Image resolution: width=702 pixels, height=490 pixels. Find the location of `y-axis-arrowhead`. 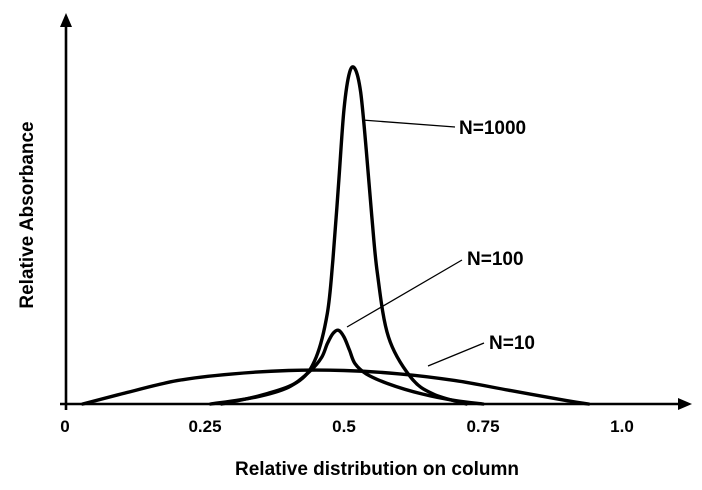

y-axis-arrowhead is located at coordinates (66, 20).